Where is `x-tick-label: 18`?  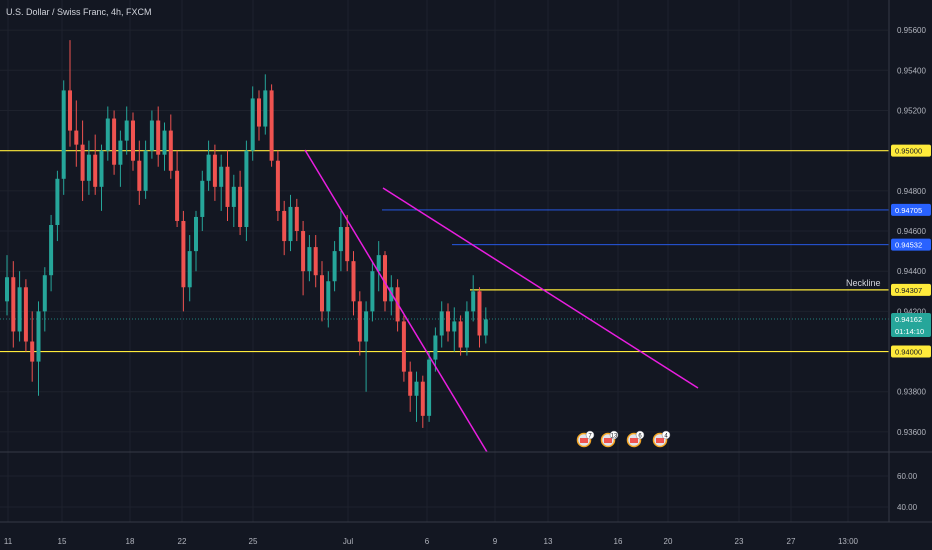
x-tick-label: 18 is located at coordinates (130, 541).